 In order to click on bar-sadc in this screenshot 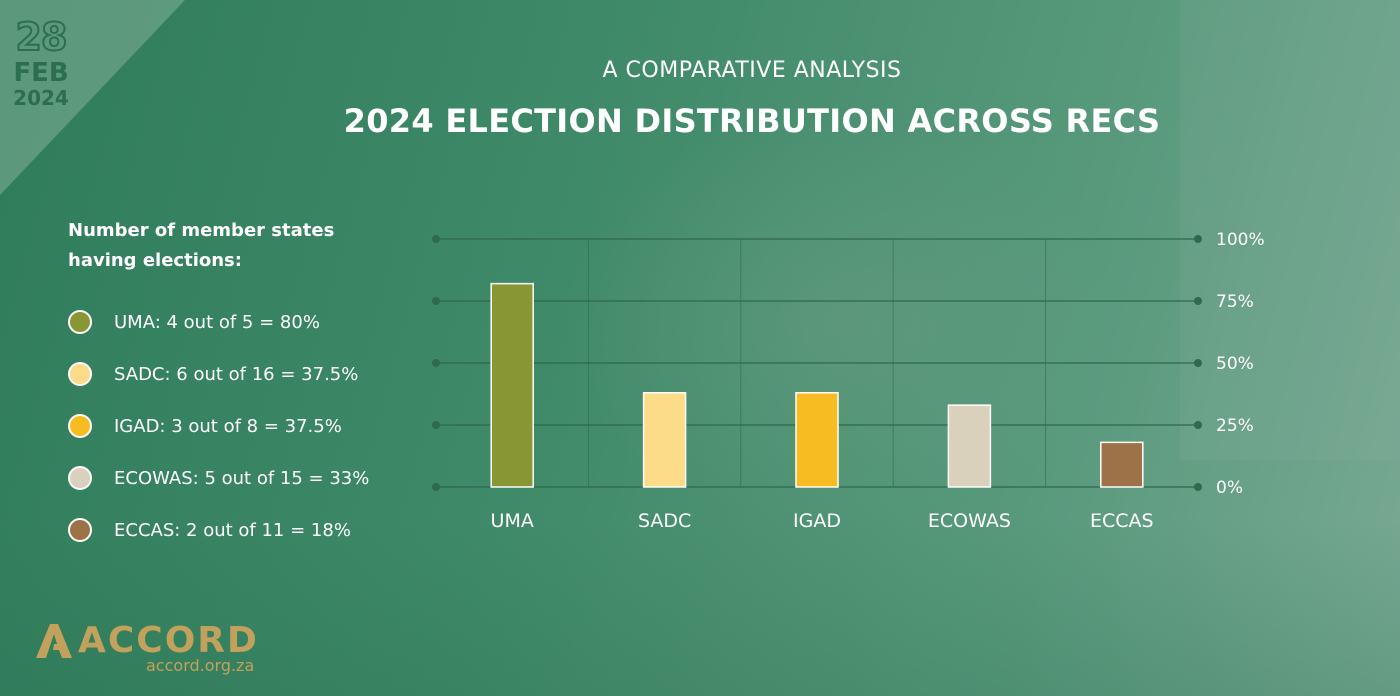, I will do `click(664, 440)`.